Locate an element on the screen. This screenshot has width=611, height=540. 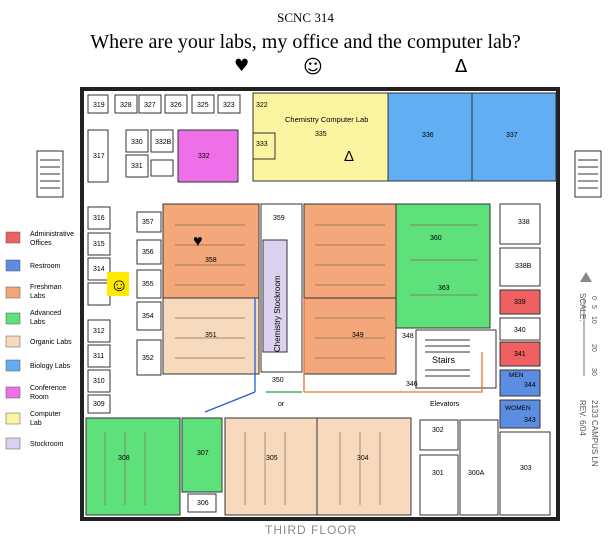
women-label: WOMEN is located at coordinates (518, 408).